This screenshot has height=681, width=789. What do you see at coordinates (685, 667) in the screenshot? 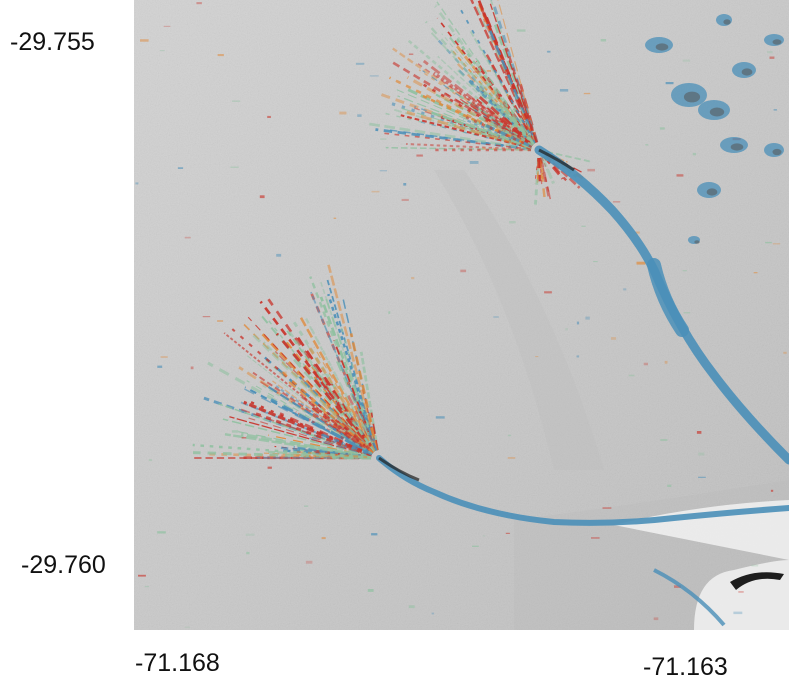
I see `longitude-label-right: -71.163` at bounding box center [685, 667].